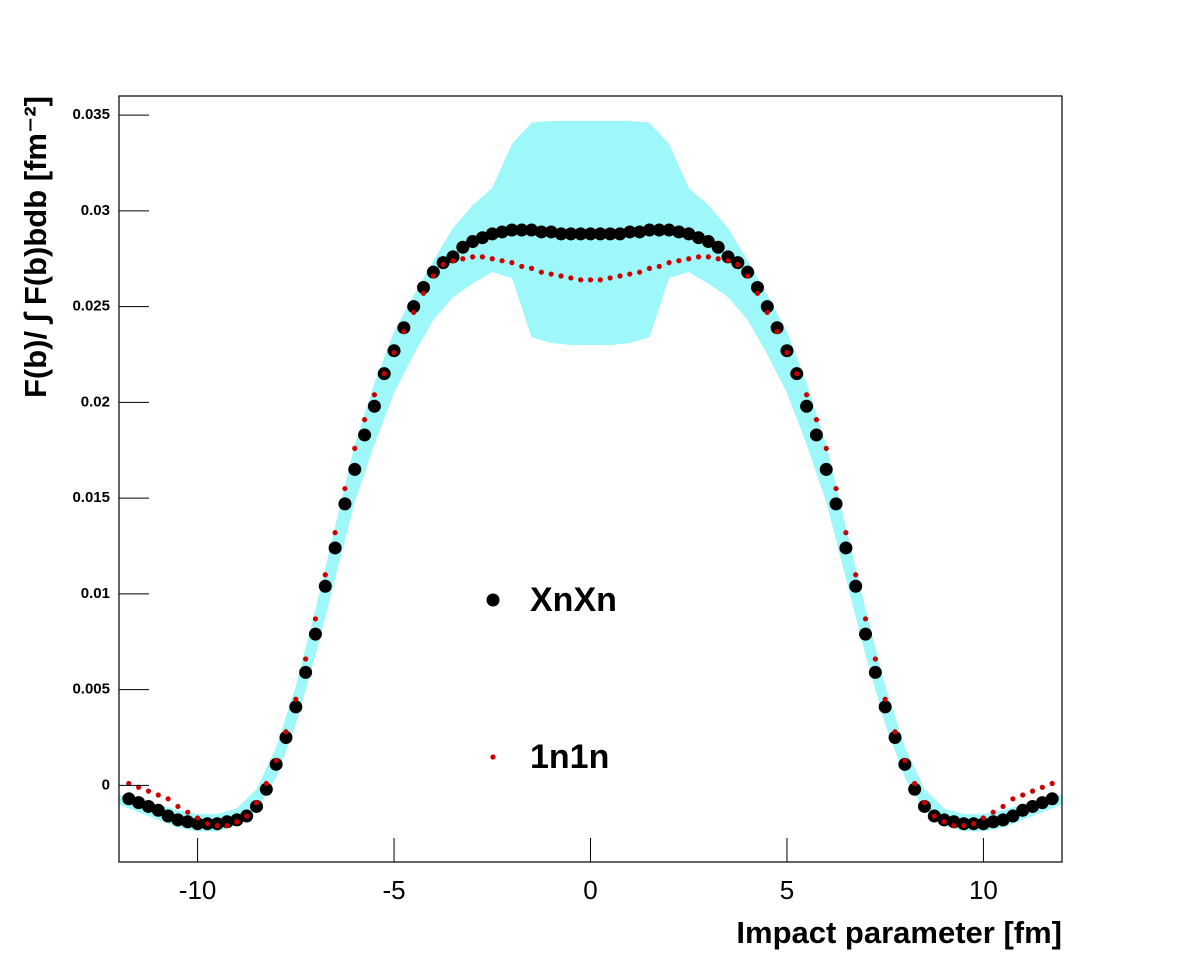  I want to click on y-tick-label: 0.03, so click(95, 210).